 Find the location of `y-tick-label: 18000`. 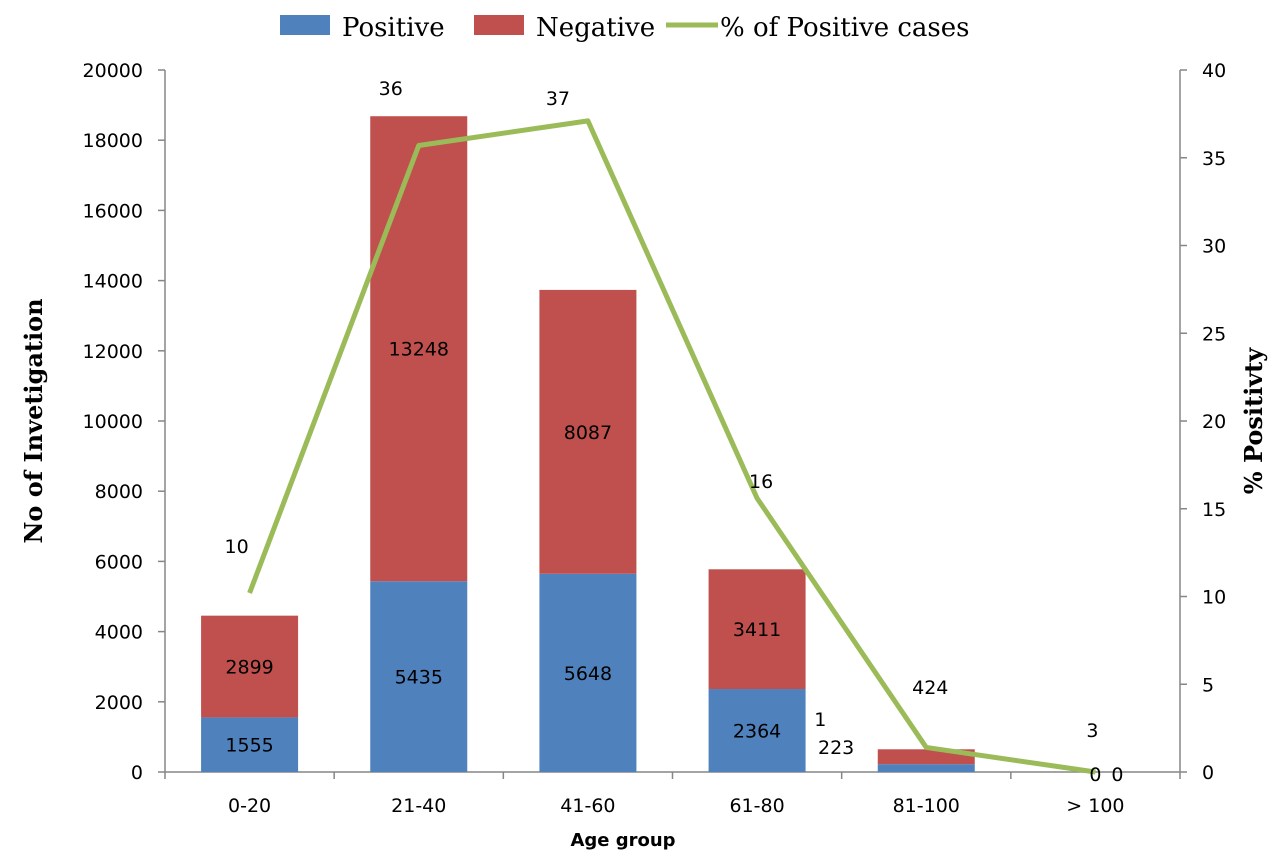

y-tick-label: 18000 is located at coordinates (113, 141).